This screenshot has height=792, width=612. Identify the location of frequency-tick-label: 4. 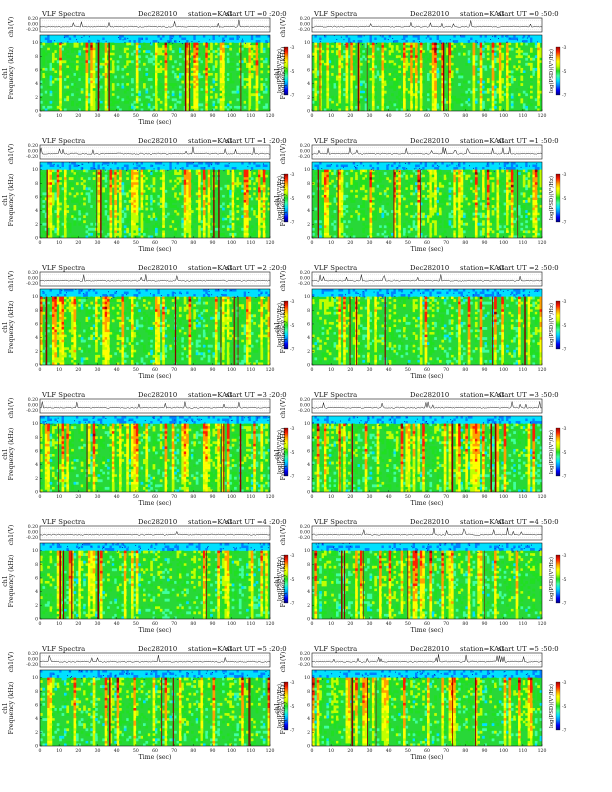
(308, 84).